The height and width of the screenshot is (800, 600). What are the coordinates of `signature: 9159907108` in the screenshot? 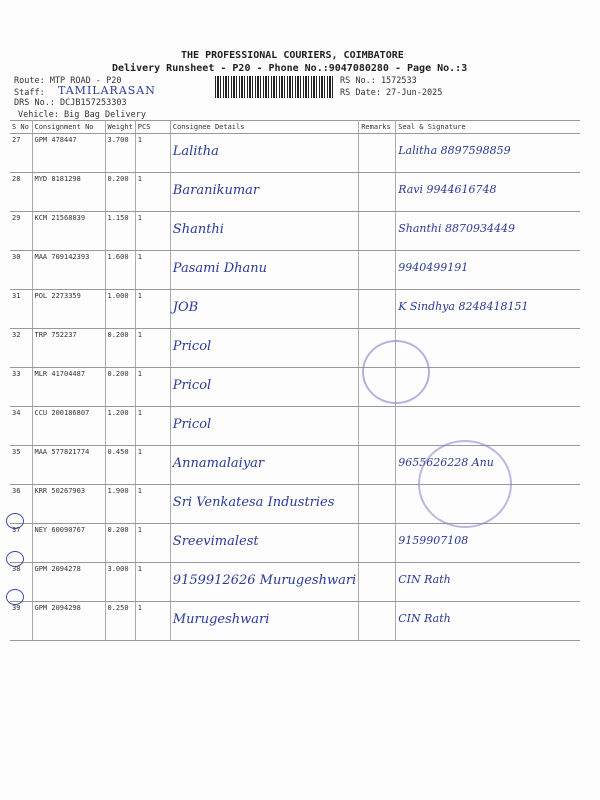 It's located at (433, 540).